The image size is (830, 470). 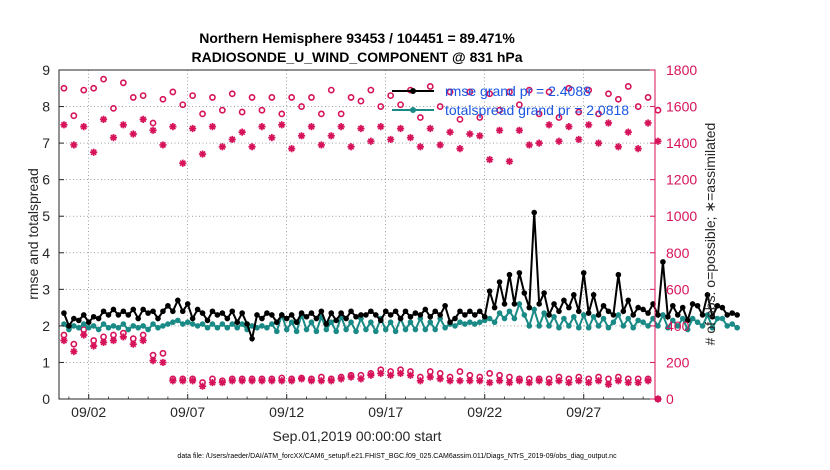 What do you see at coordinates (46, 216) in the screenshot?
I see `y-left-tick-label: 5` at bounding box center [46, 216].